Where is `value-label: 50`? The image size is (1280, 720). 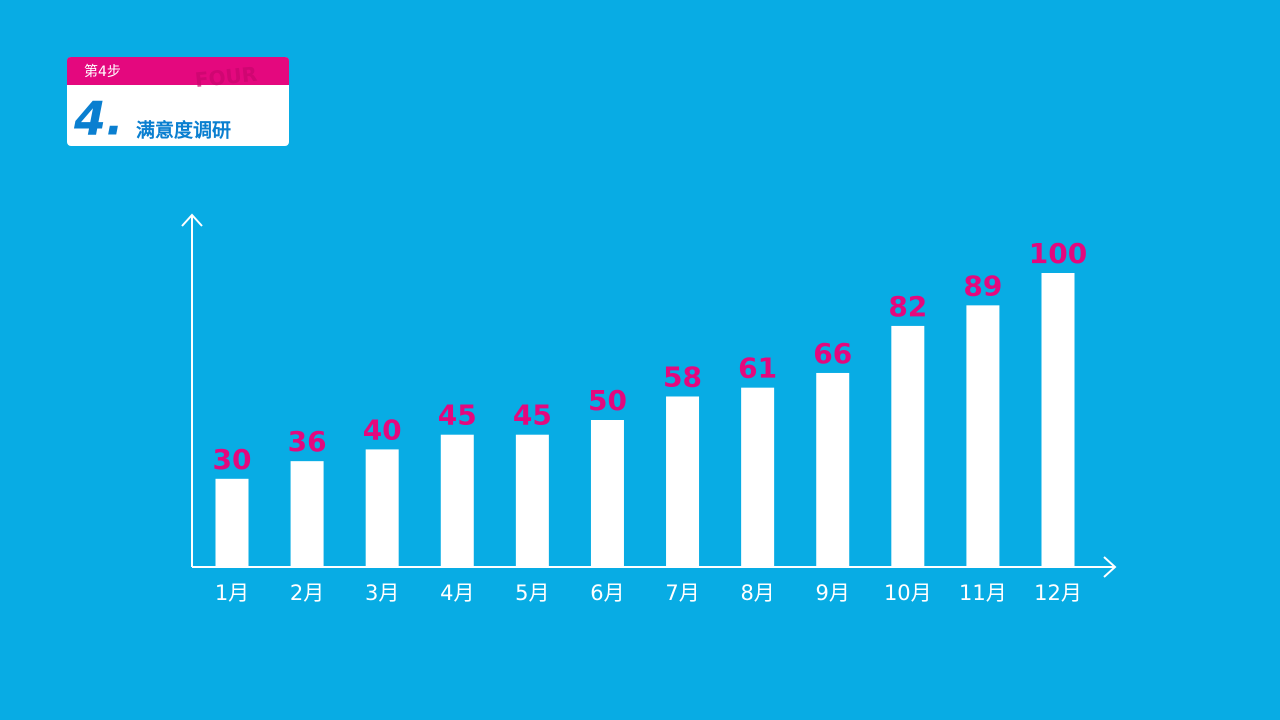
value-label: 50 is located at coordinates (607, 400).